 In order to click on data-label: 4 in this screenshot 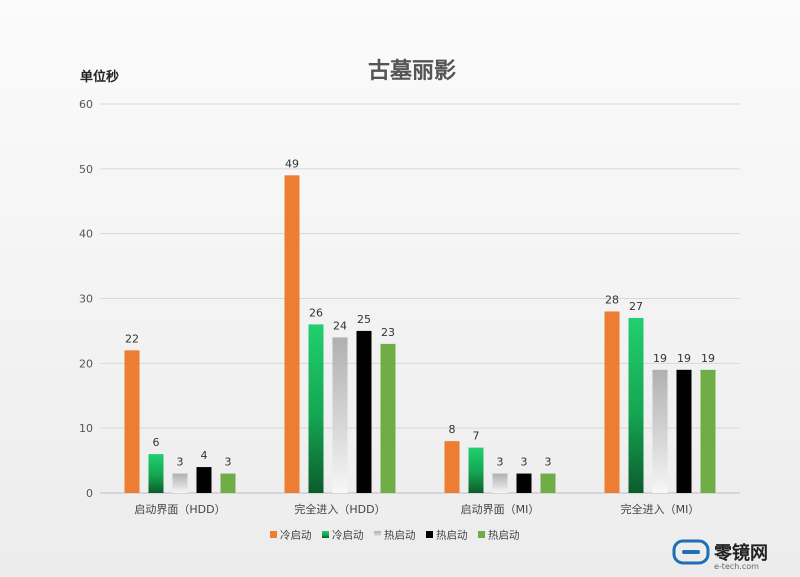, I will do `click(204, 455)`.